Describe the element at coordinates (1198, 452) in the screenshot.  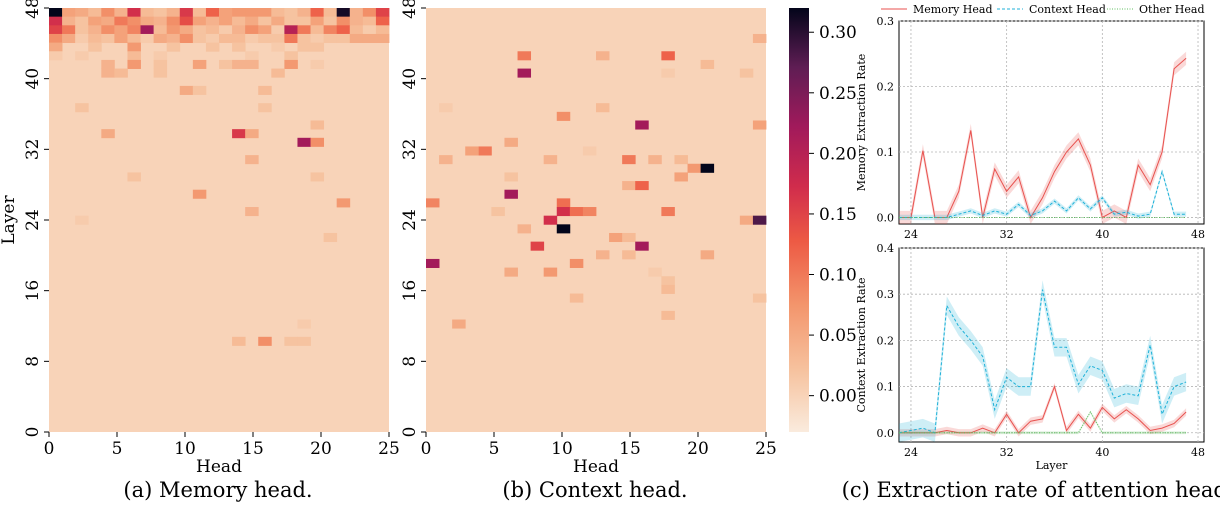
I see `x-tick-label: 48` at that location.